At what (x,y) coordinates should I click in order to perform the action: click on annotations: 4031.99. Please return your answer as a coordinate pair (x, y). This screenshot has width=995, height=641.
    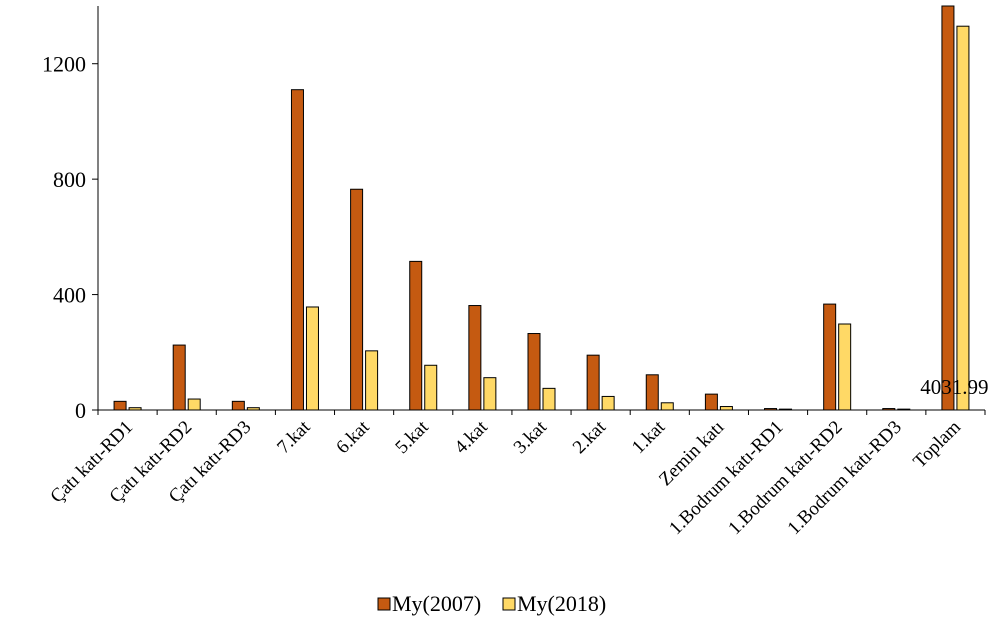
    Looking at the image, I should click on (954, 387).